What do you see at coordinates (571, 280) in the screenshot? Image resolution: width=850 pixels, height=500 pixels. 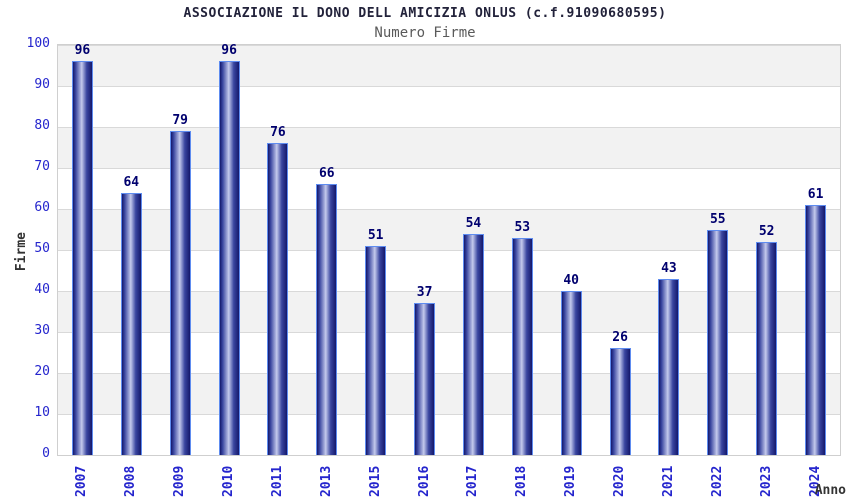 I see `bar-value-label: 40` at bounding box center [571, 280].